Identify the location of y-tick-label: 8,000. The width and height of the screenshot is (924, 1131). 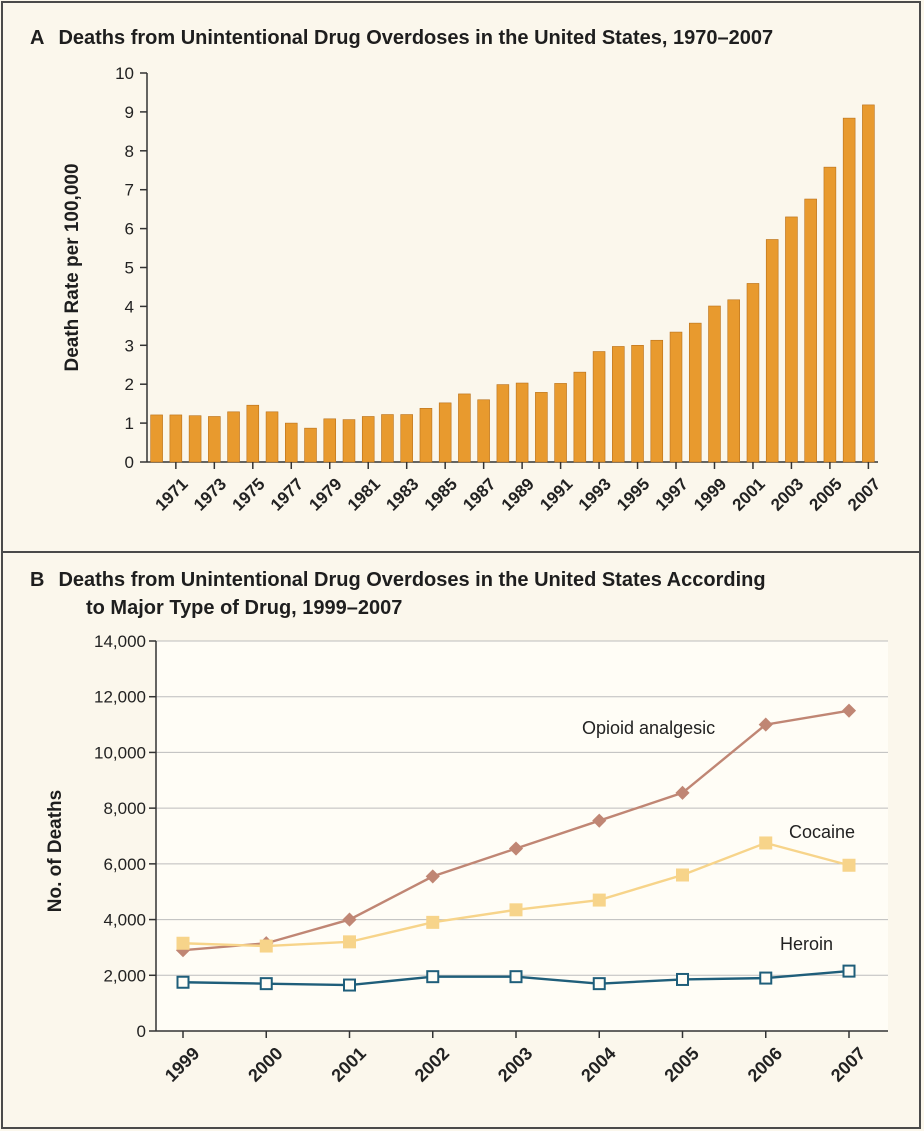
(124, 808).